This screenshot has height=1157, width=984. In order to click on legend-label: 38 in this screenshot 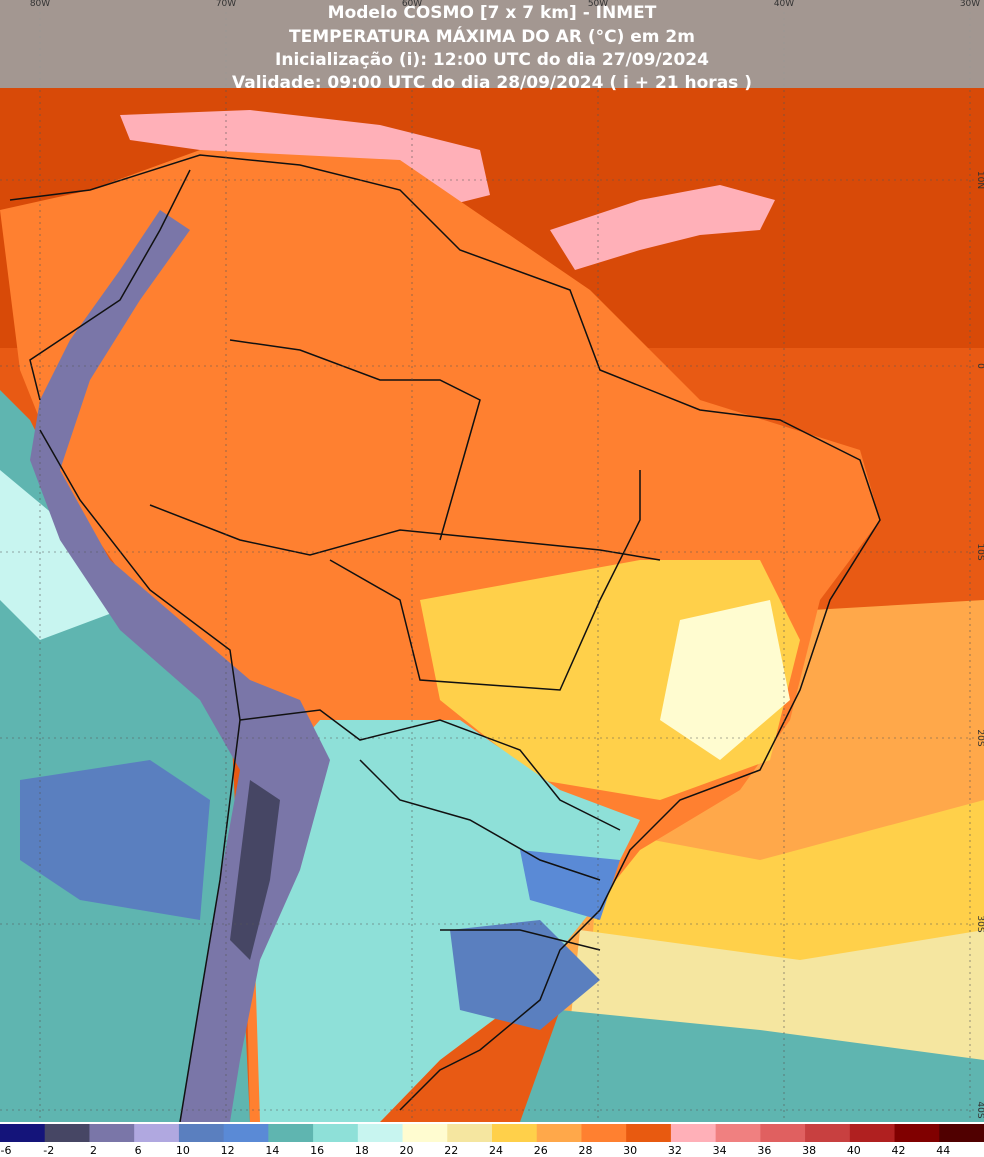, I will do `click(809, 1150)`.